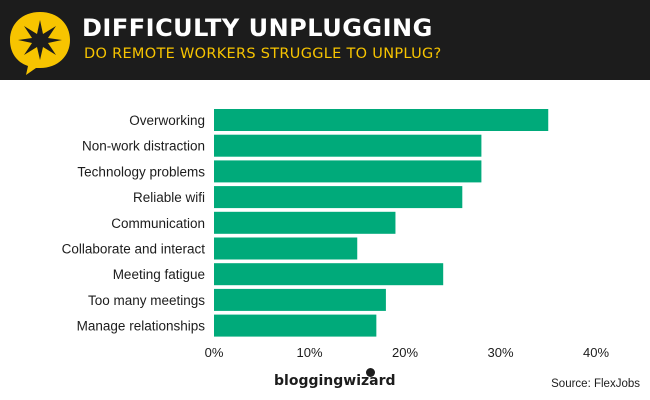 This screenshot has width=650, height=400. I want to click on category-label: Manage relationships, so click(141, 326).